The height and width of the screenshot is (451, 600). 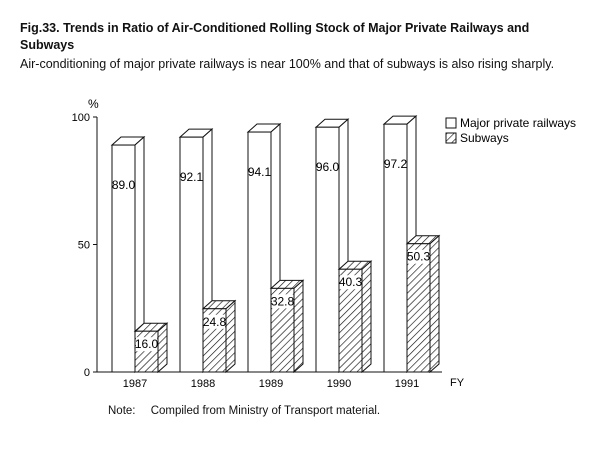 What do you see at coordinates (518, 123) in the screenshot?
I see `legend-label: Major private railways` at bounding box center [518, 123].